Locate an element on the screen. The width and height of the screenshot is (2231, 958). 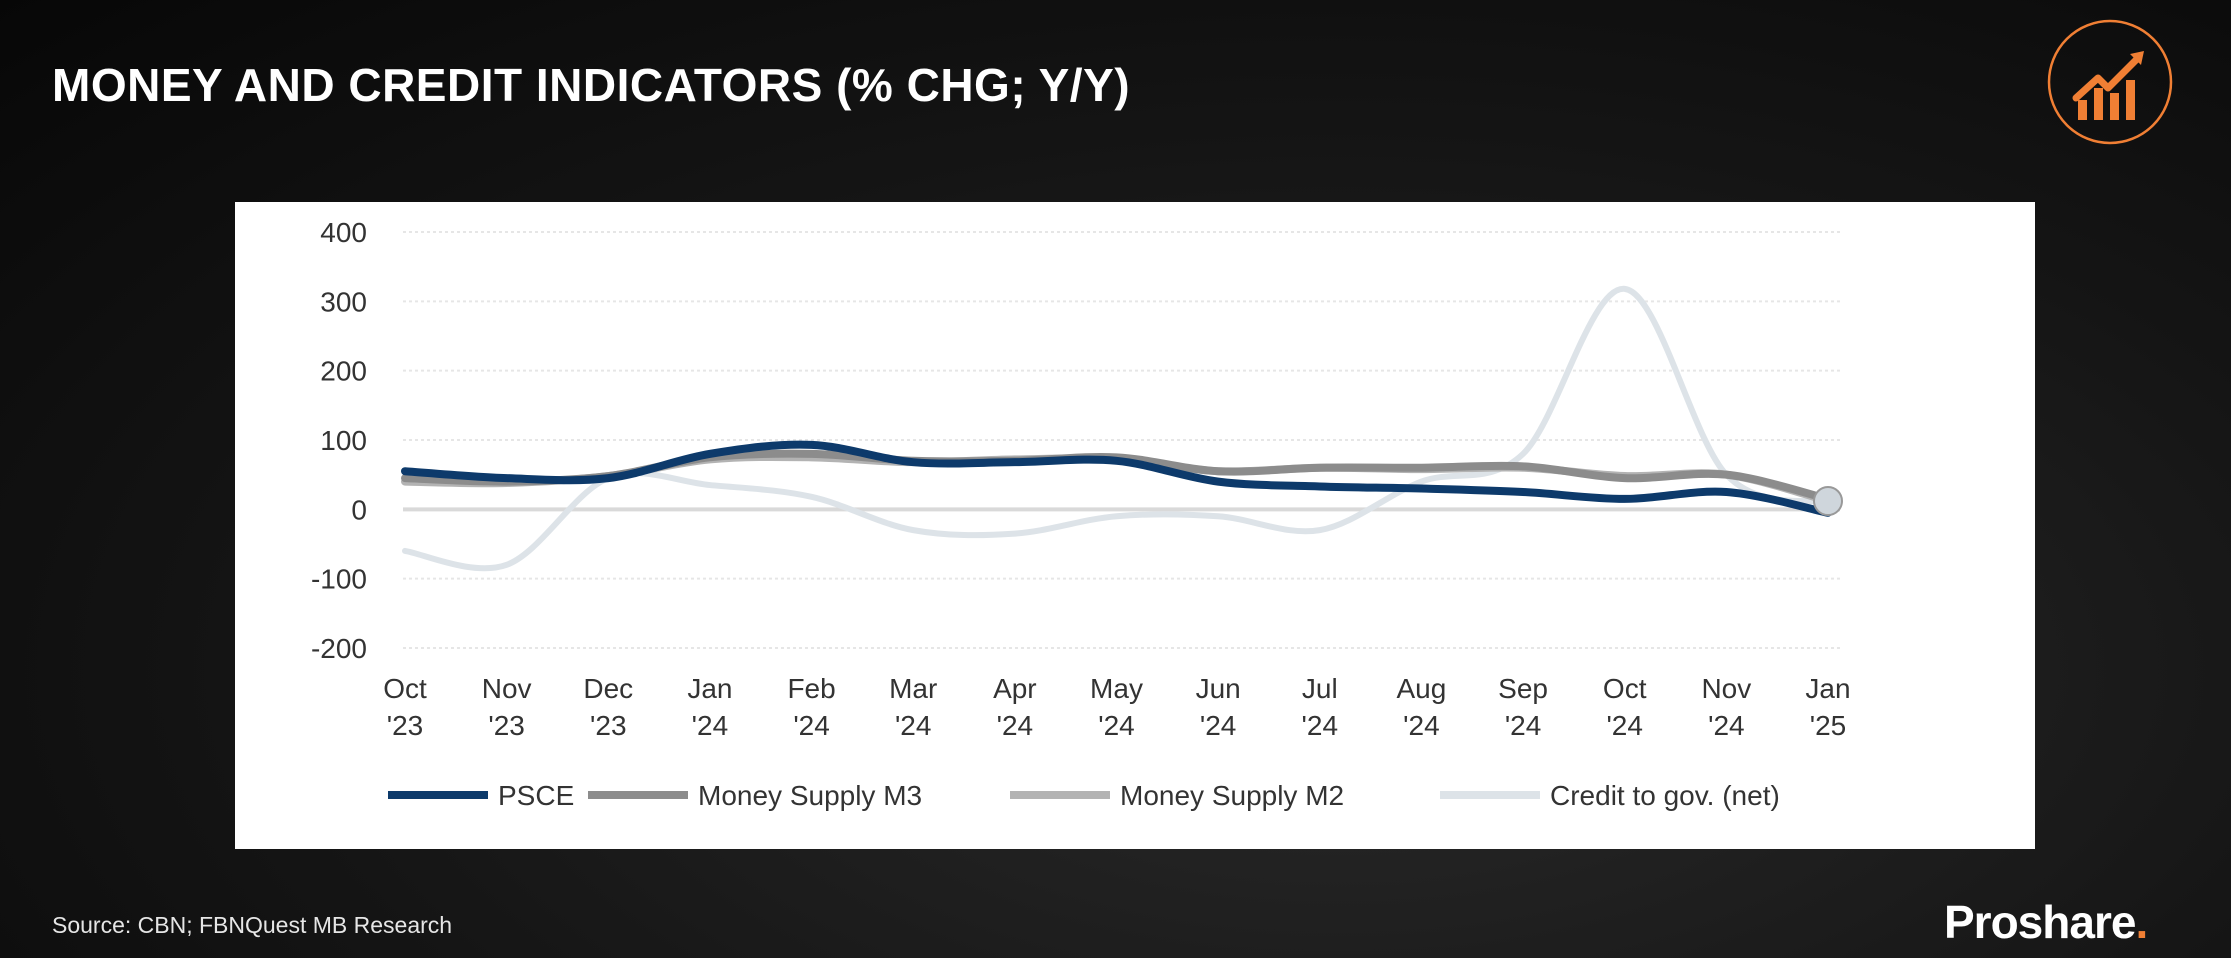
legend-label: PSCE is located at coordinates (536, 795).